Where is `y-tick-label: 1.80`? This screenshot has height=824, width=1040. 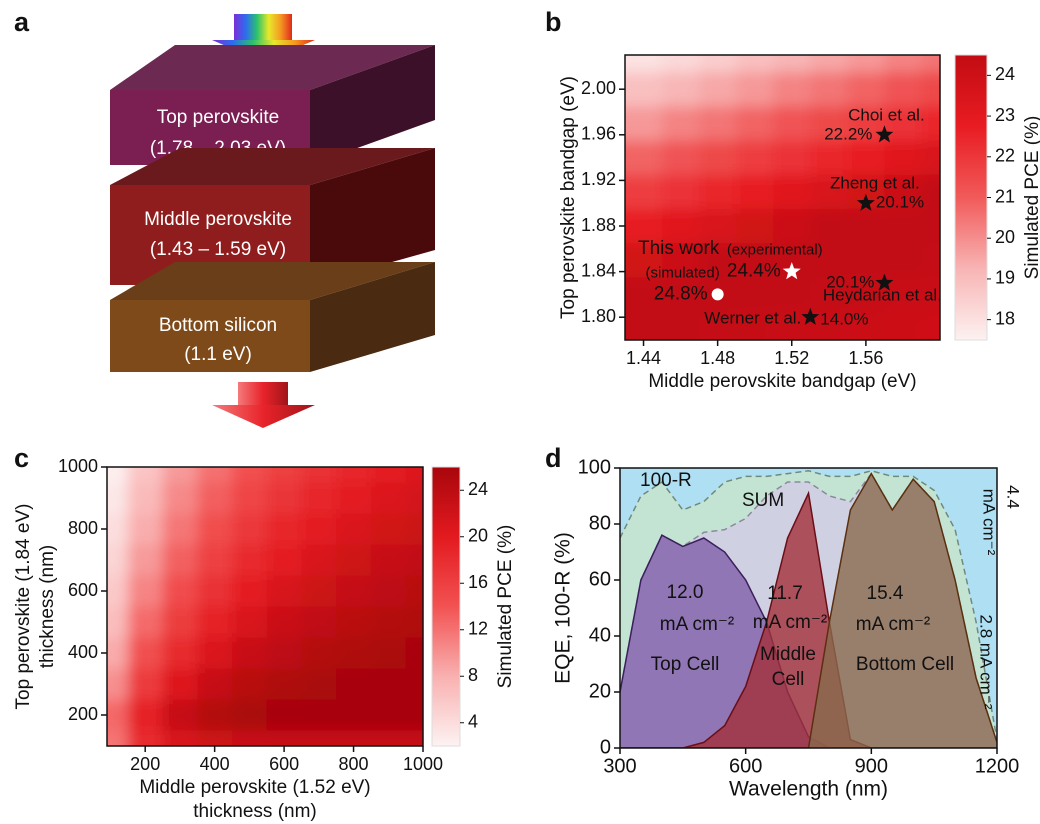
y-tick-label: 1.80 is located at coordinates (598, 316).